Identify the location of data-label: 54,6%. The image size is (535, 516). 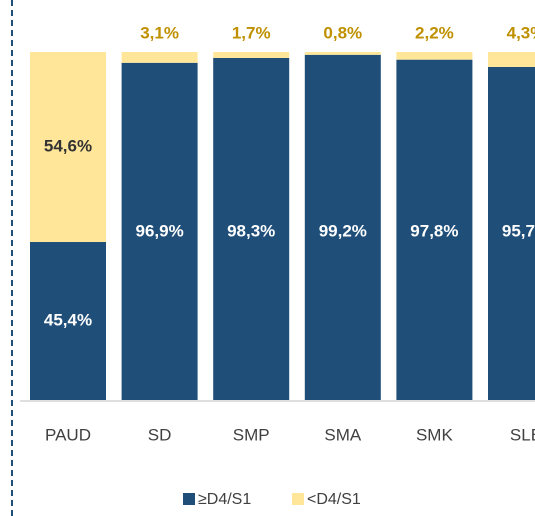
(68, 145).